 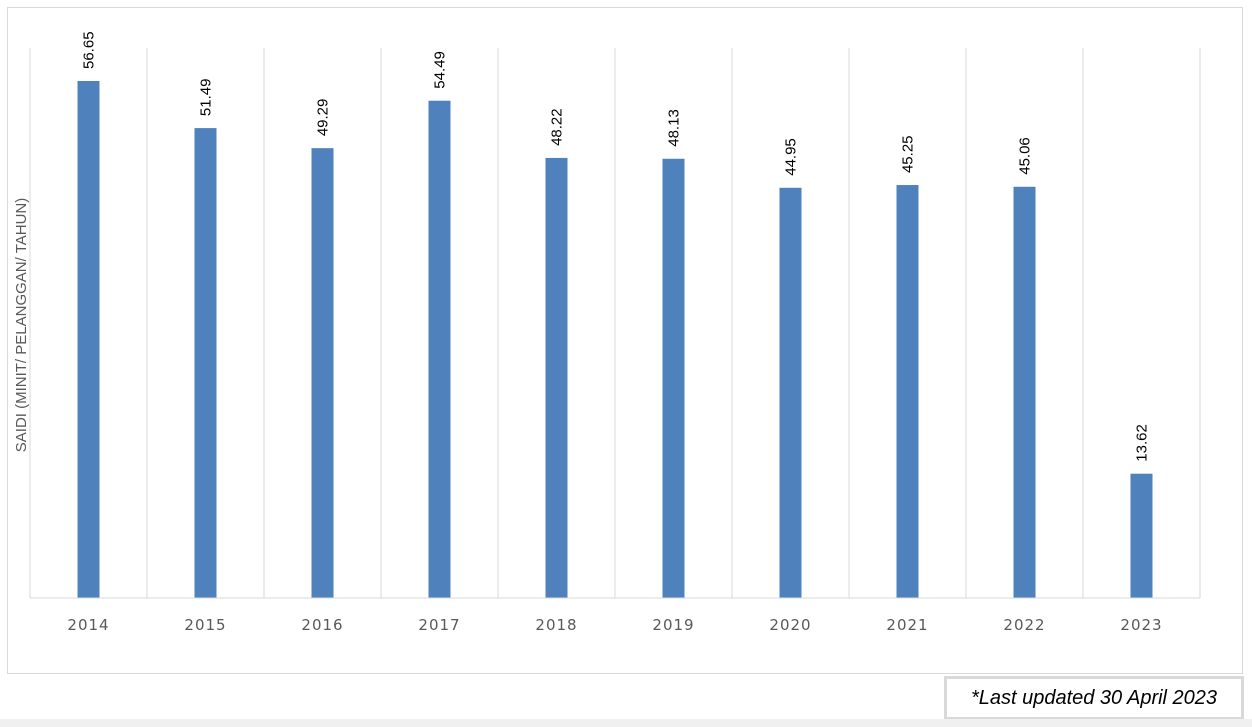 What do you see at coordinates (626, 723) in the screenshot?
I see `bottom-scrollbar-strip` at bounding box center [626, 723].